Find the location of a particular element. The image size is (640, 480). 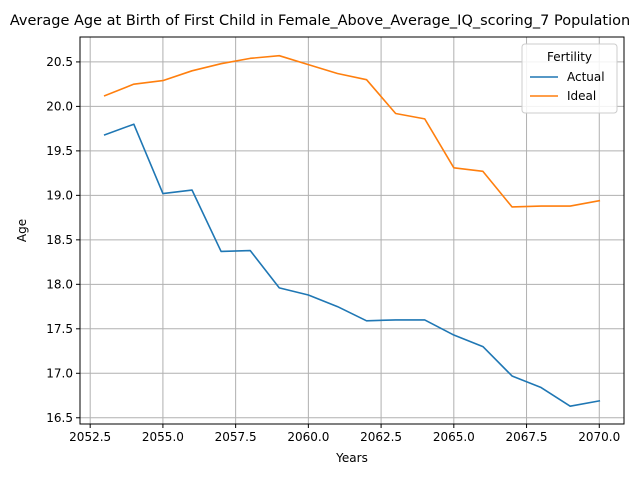

y-tick-label: 19.0 is located at coordinates (59, 195).